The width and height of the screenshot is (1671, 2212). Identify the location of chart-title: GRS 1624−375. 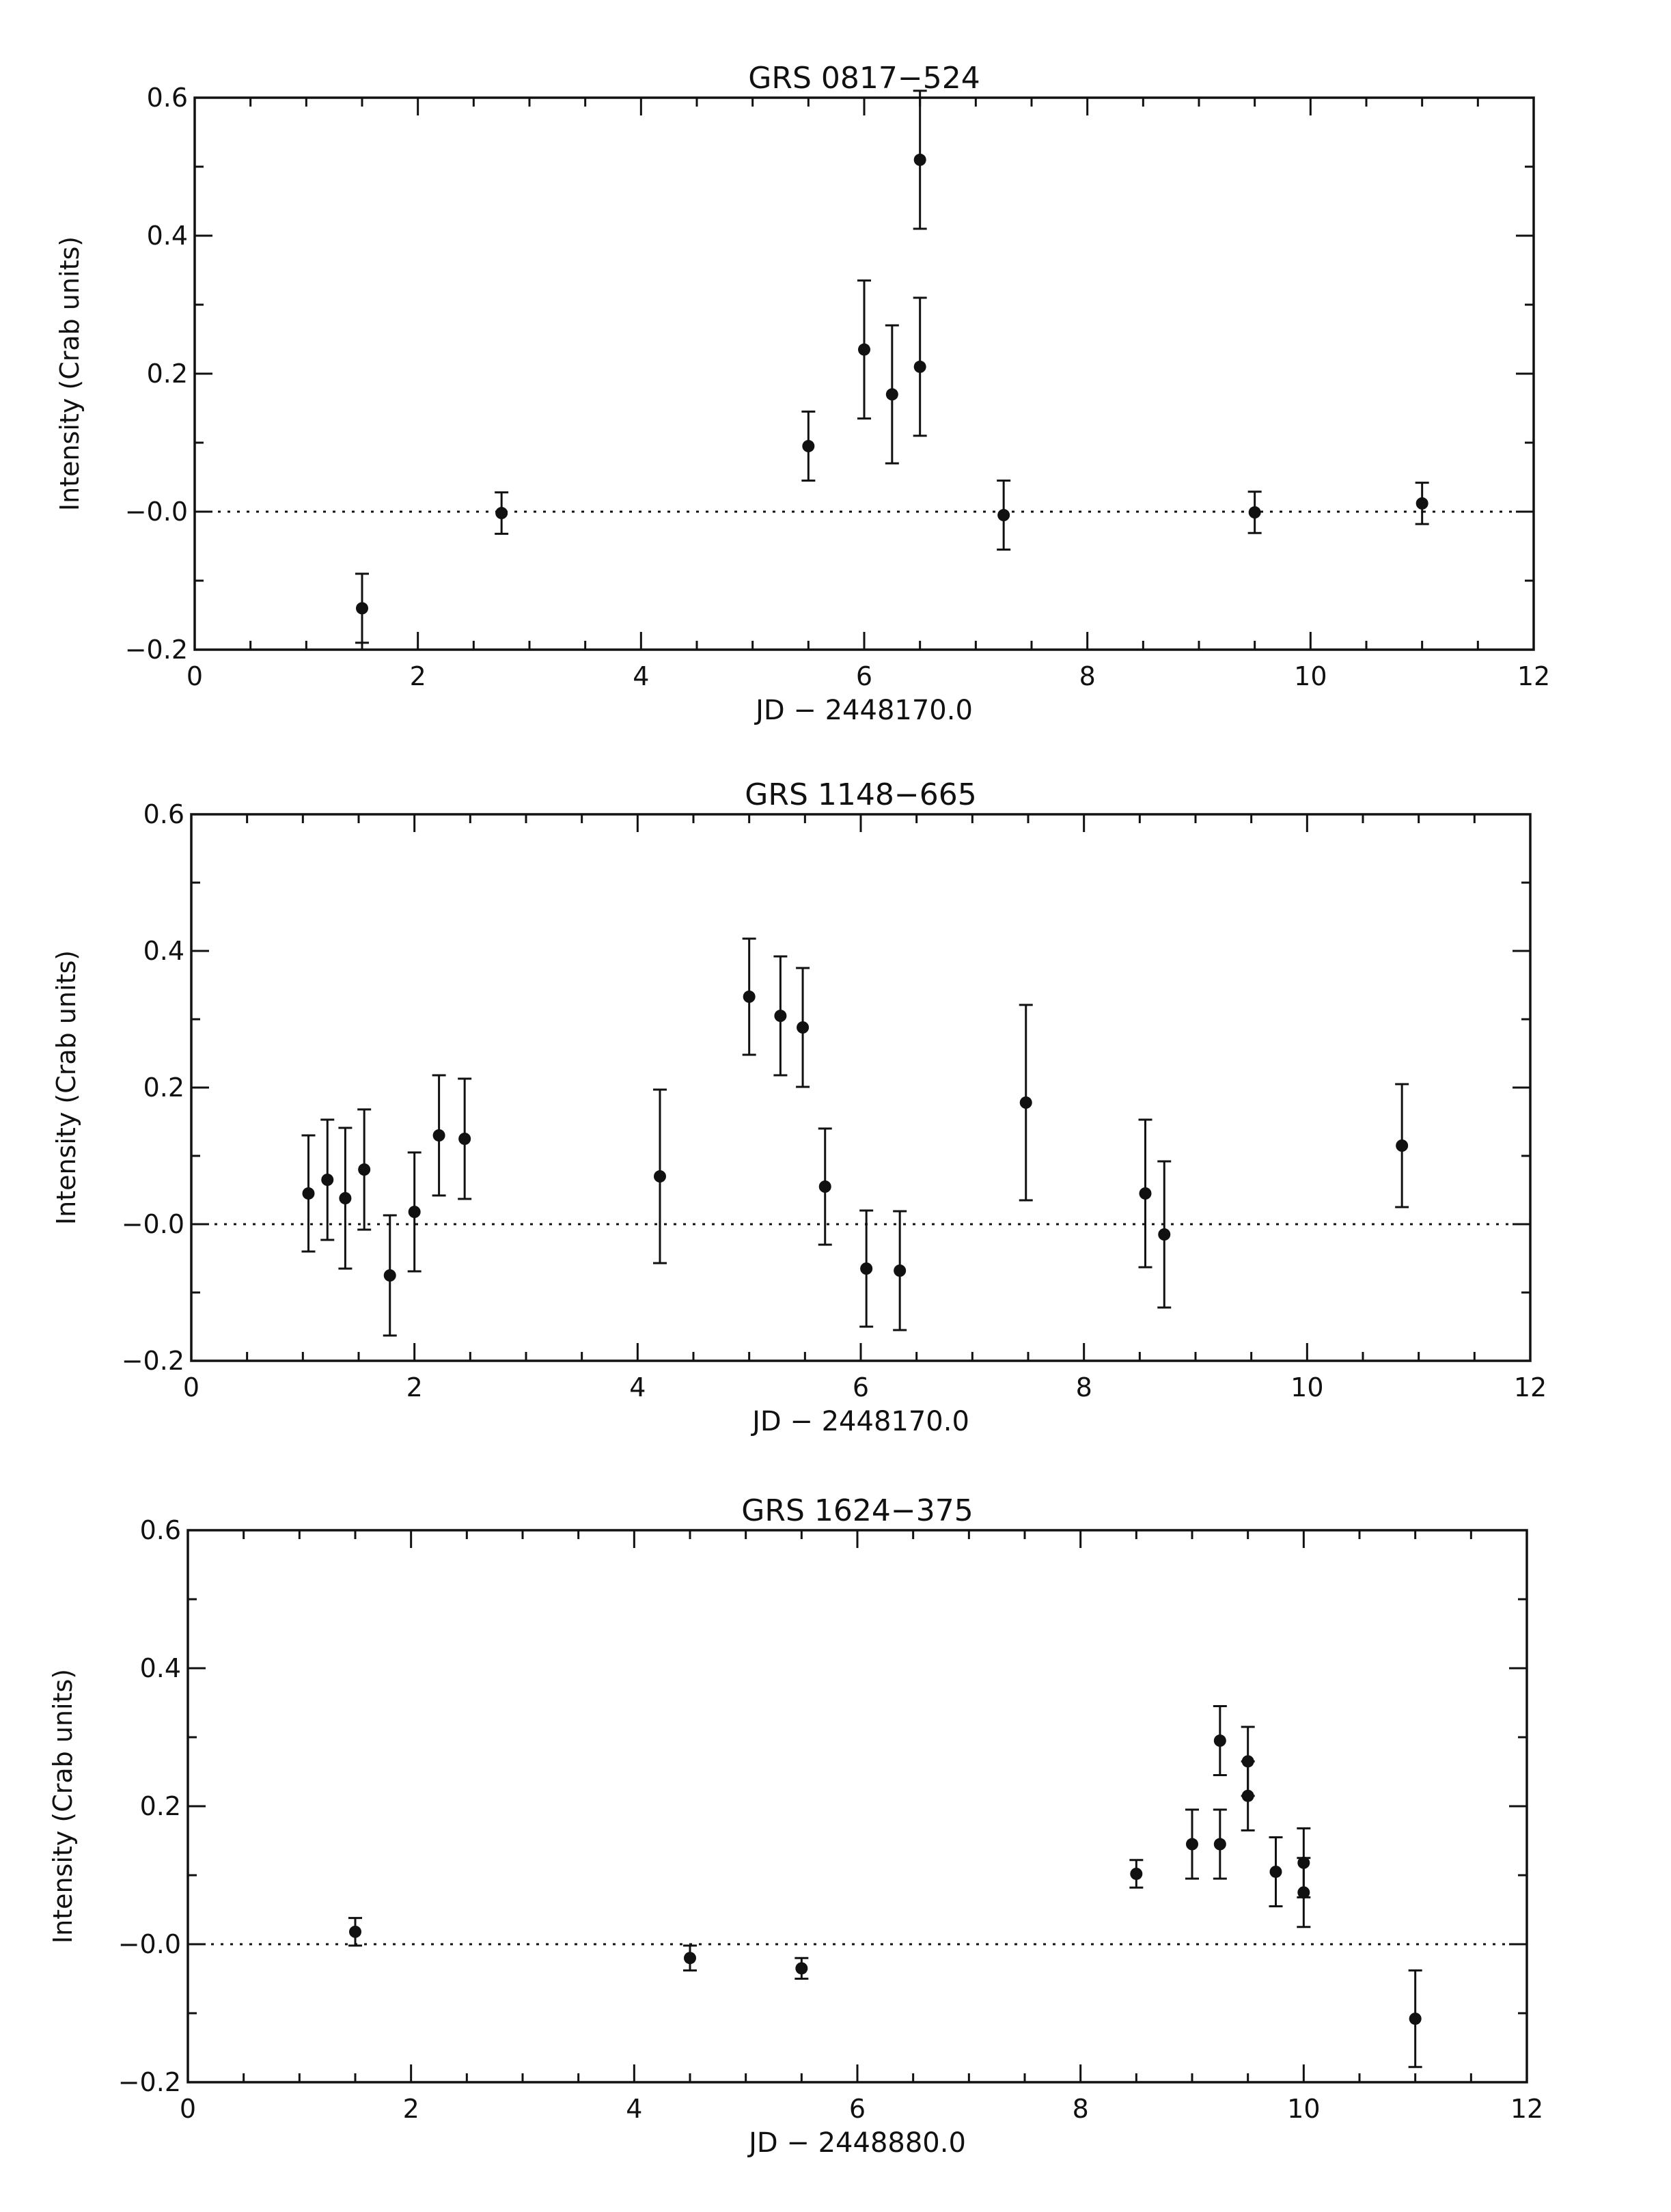
(857, 1511).